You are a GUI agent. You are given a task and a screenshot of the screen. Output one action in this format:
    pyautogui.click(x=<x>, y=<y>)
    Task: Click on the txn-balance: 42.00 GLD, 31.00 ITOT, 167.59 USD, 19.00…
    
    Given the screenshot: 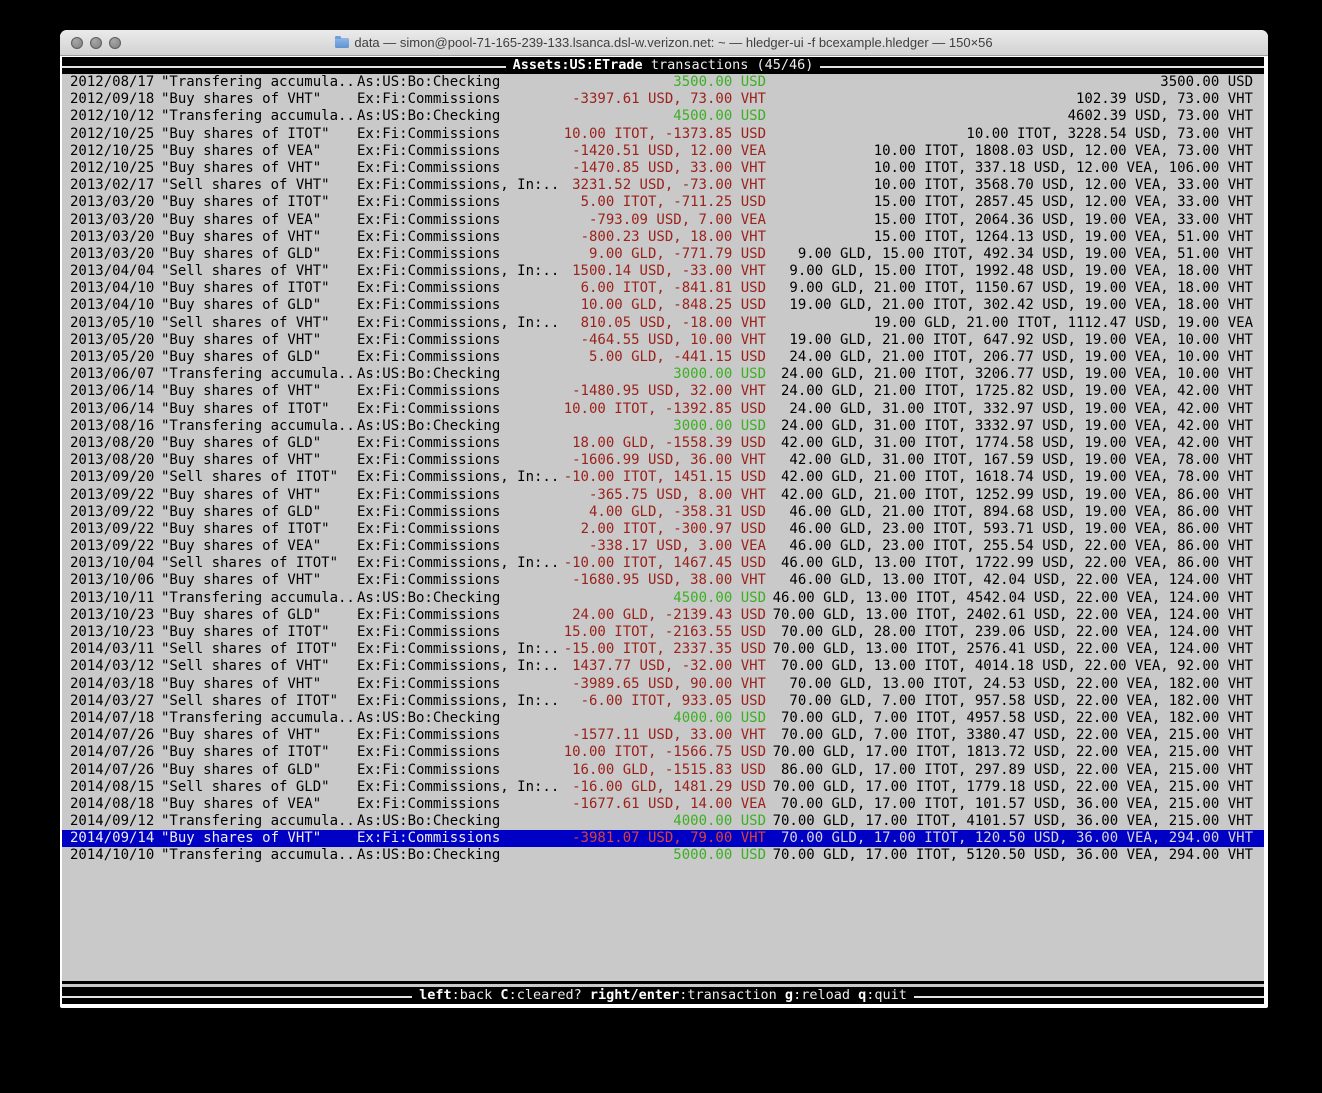 What is the action you would take?
    pyautogui.click(x=1021, y=460)
    